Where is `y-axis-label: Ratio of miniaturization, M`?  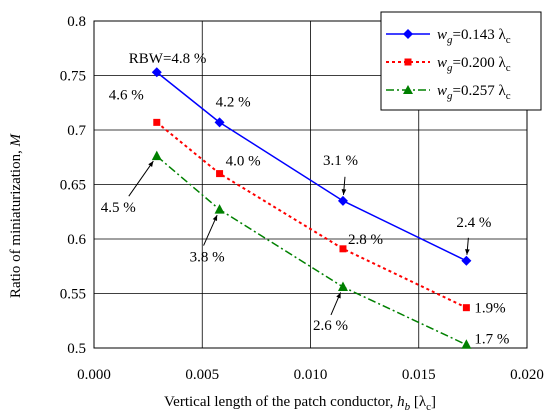
y-axis-label: Ratio of miniaturization, M is located at coordinates (16, 215).